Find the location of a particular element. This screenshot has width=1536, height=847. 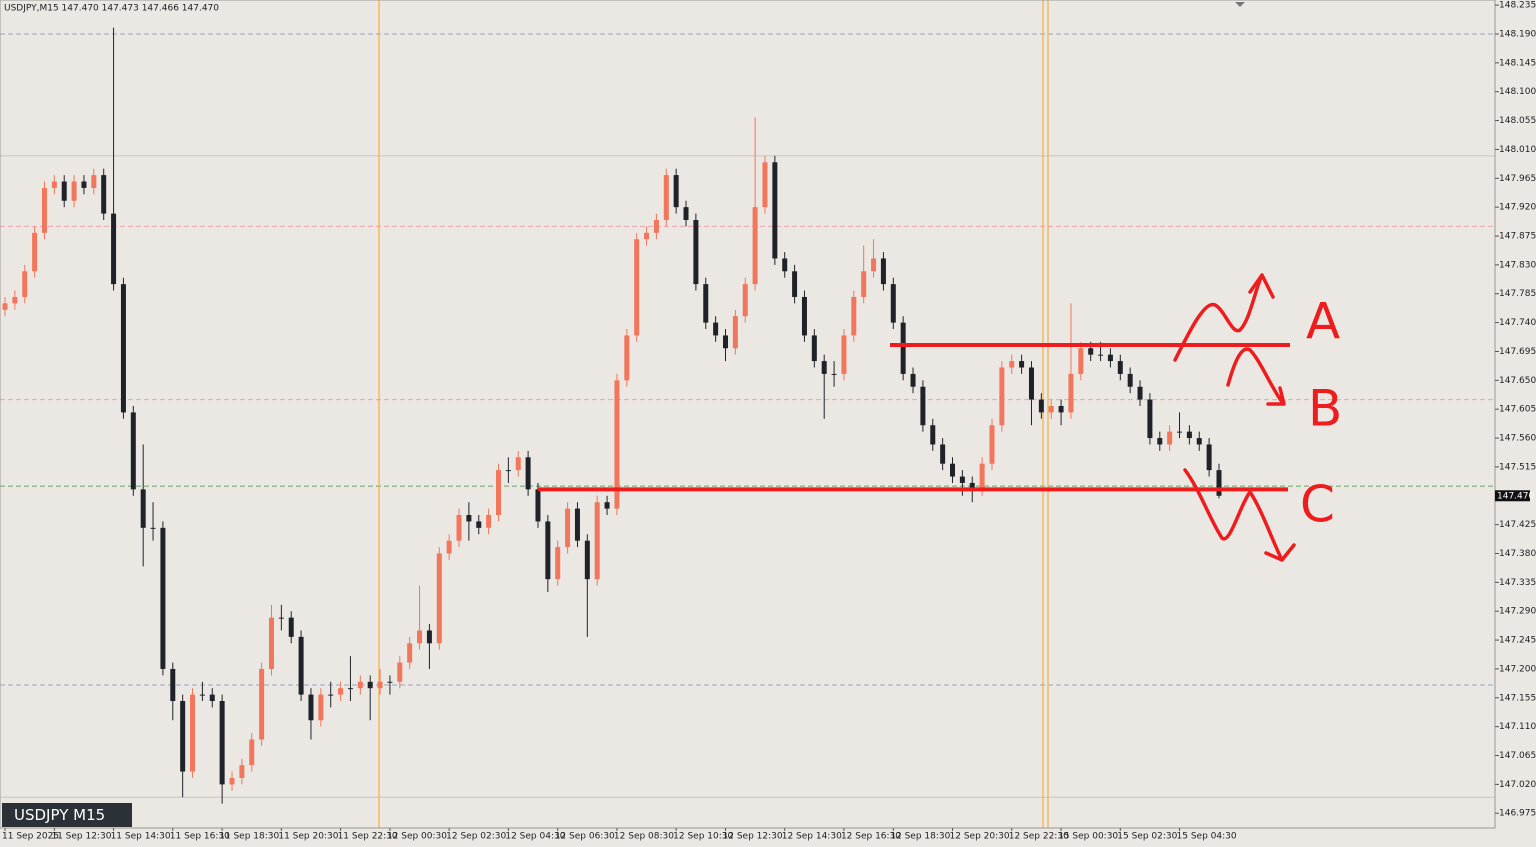

y-tick-label: 146.975 is located at coordinates (1517, 814).